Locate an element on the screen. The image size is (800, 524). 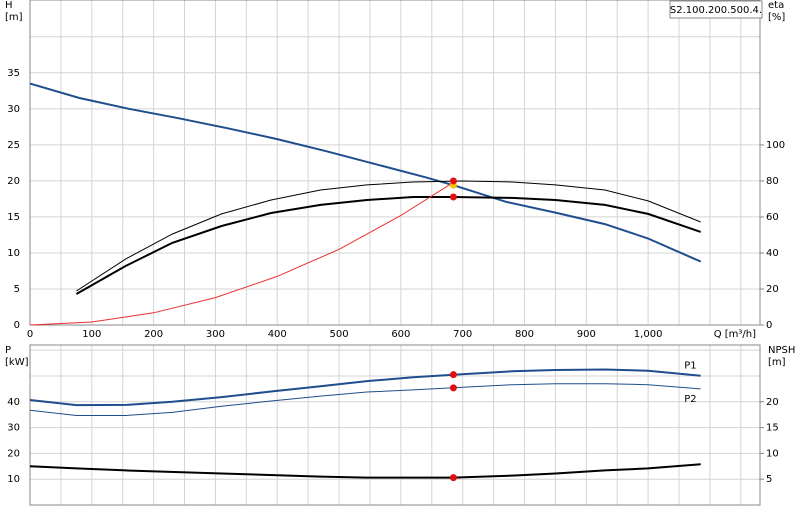
x-tick-label: 800 is located at coordinates (524, 334).